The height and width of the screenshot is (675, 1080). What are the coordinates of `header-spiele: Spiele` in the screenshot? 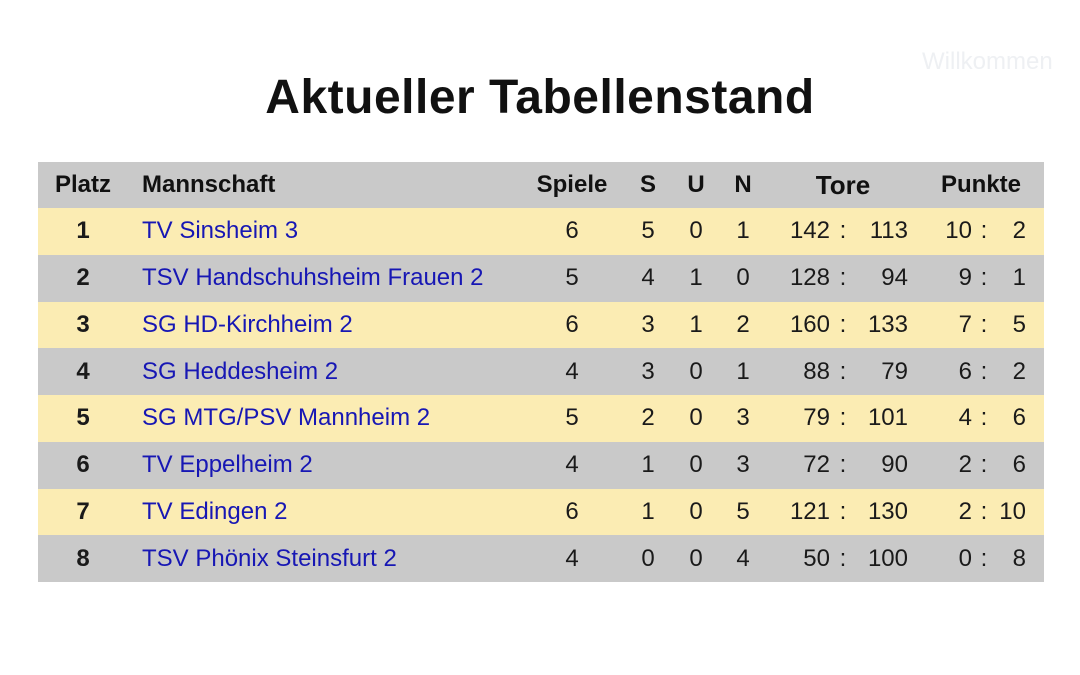 It's located at (572, 184).